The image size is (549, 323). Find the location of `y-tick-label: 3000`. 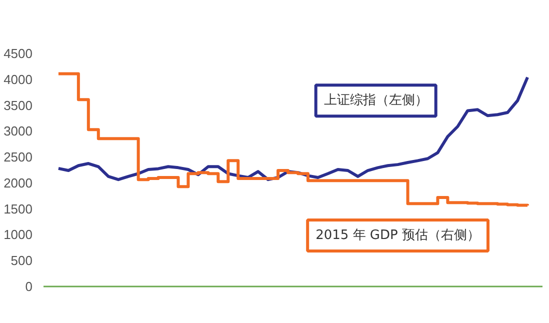

y-tick-label: 3000 is located at coordinates (18, 131).